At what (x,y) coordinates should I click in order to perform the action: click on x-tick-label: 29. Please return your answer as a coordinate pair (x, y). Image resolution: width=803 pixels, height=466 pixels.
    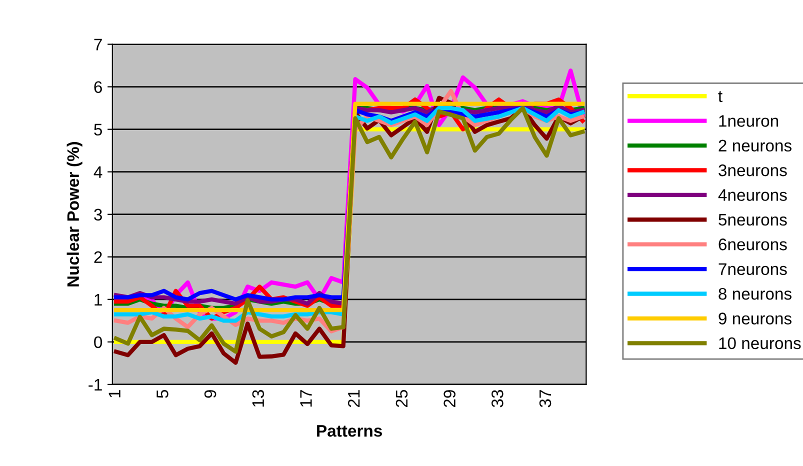
    Looking at the image, I should click on (450, 399).